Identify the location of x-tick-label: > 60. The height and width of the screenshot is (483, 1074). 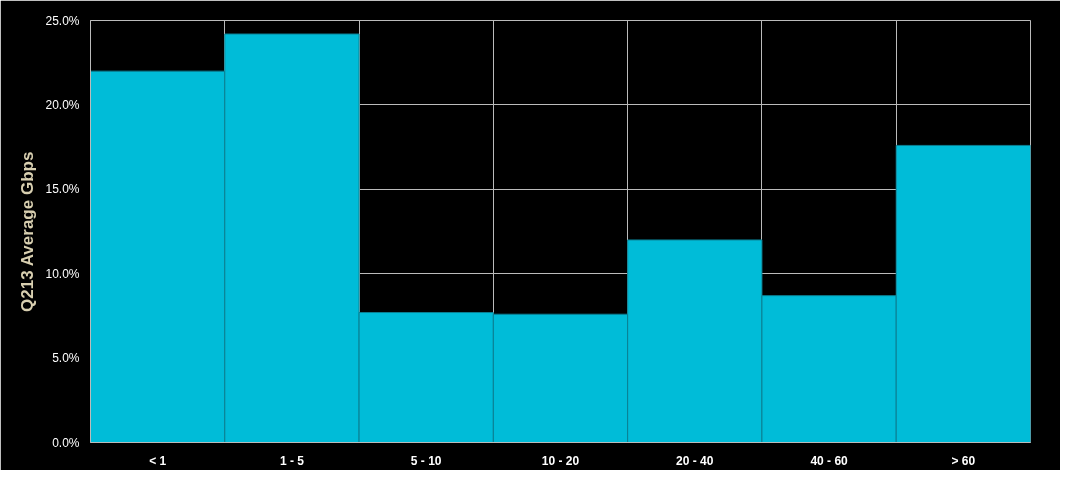
(963, 460).